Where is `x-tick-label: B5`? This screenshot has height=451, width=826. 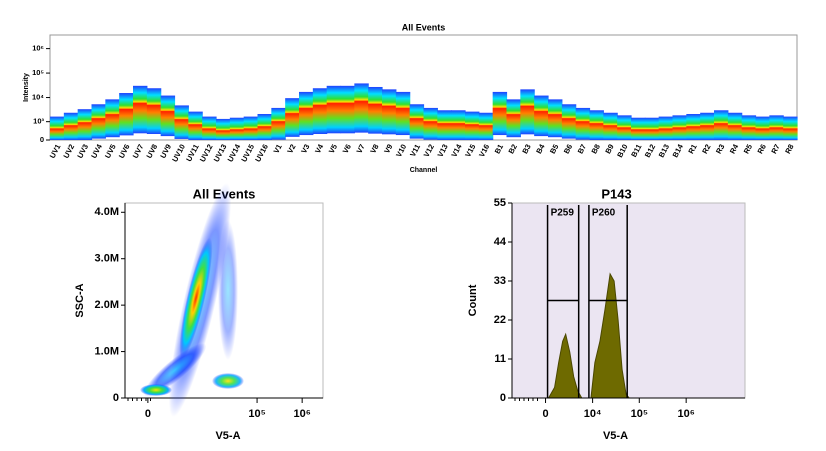 x-tick-label: B5 is located at coordinates (554, 149).